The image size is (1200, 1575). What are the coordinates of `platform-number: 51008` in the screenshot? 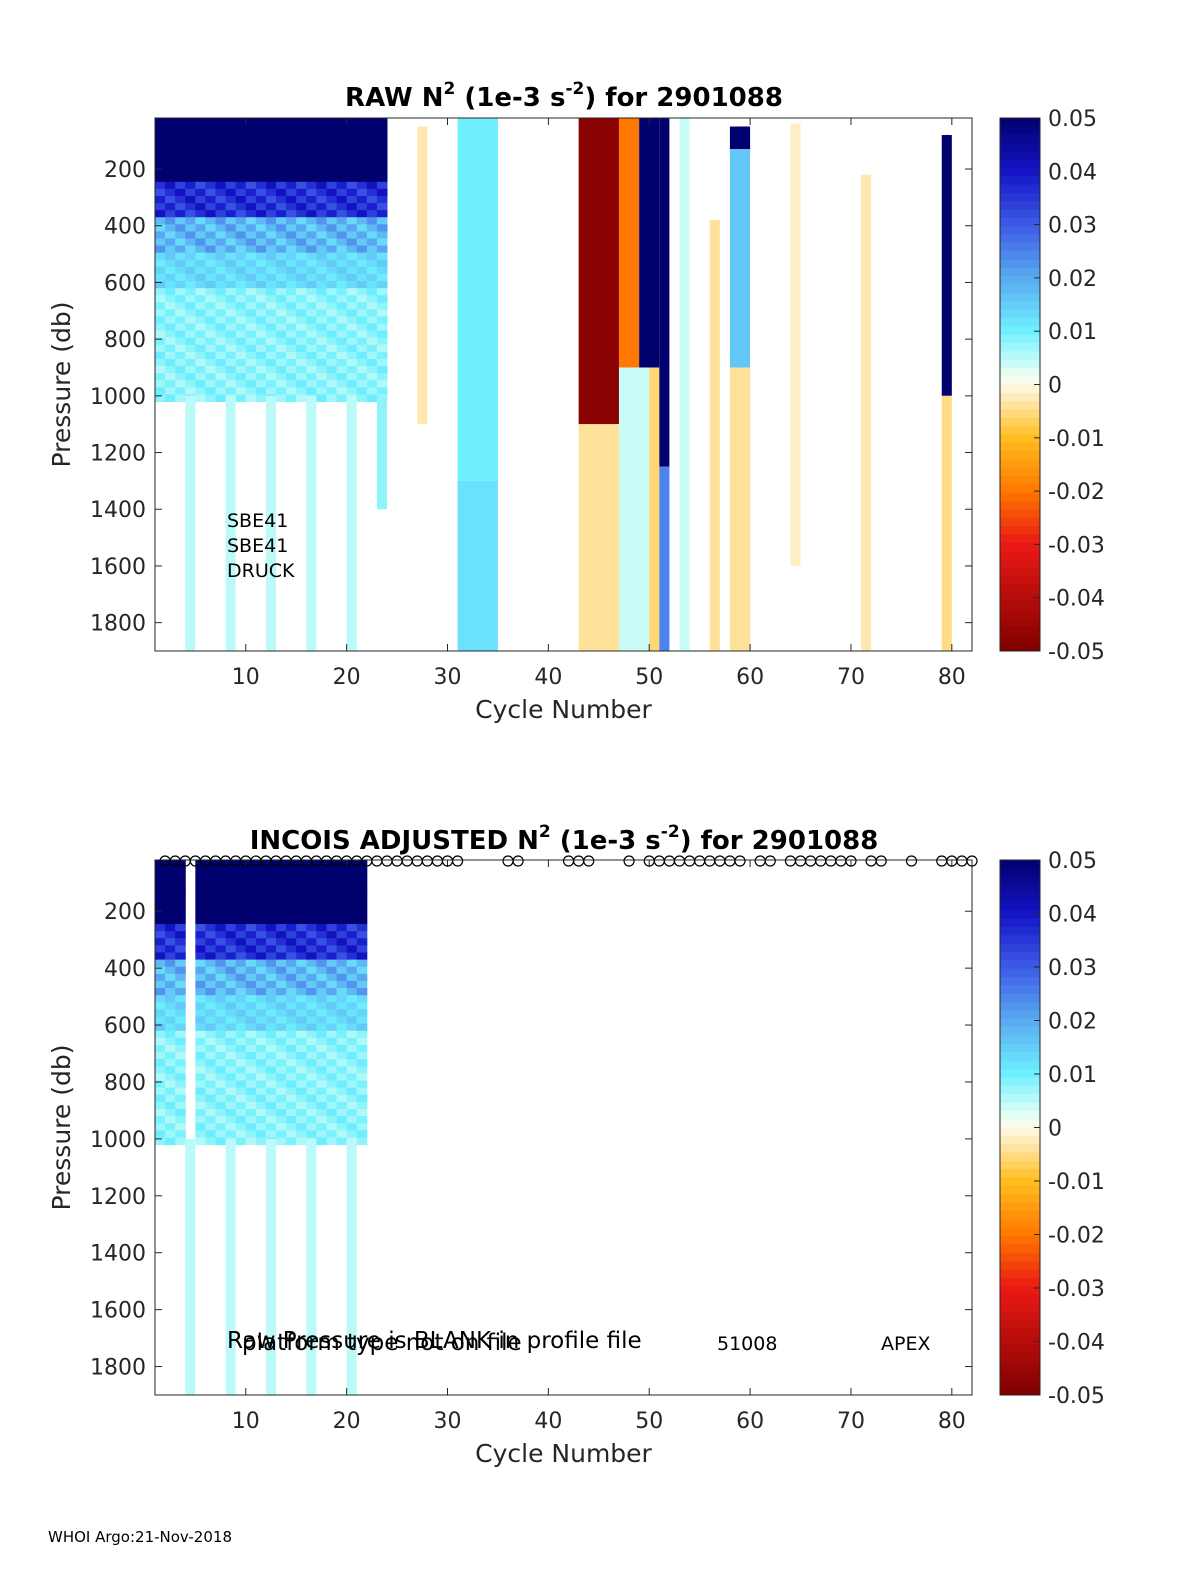 It's located at (747, 1344).